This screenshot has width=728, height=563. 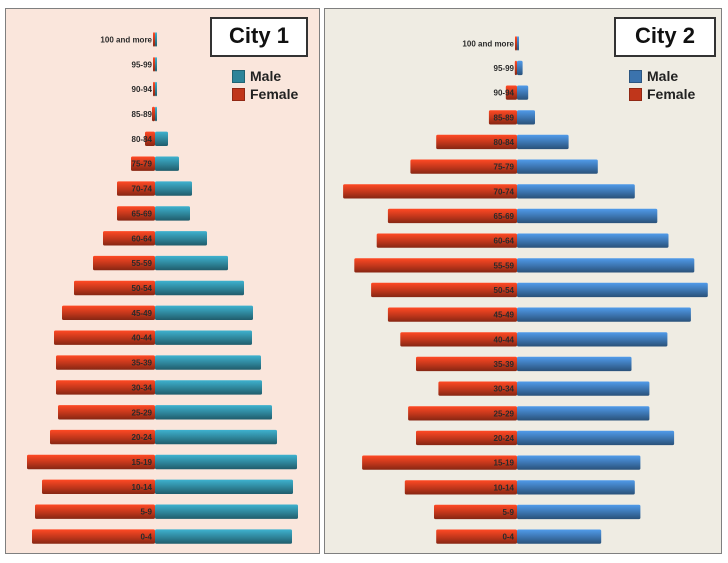 What do you see at coordinates (504, 265) in the screenshot?
I see `age-group-label: 55-59` at bounding box center [504, 265].